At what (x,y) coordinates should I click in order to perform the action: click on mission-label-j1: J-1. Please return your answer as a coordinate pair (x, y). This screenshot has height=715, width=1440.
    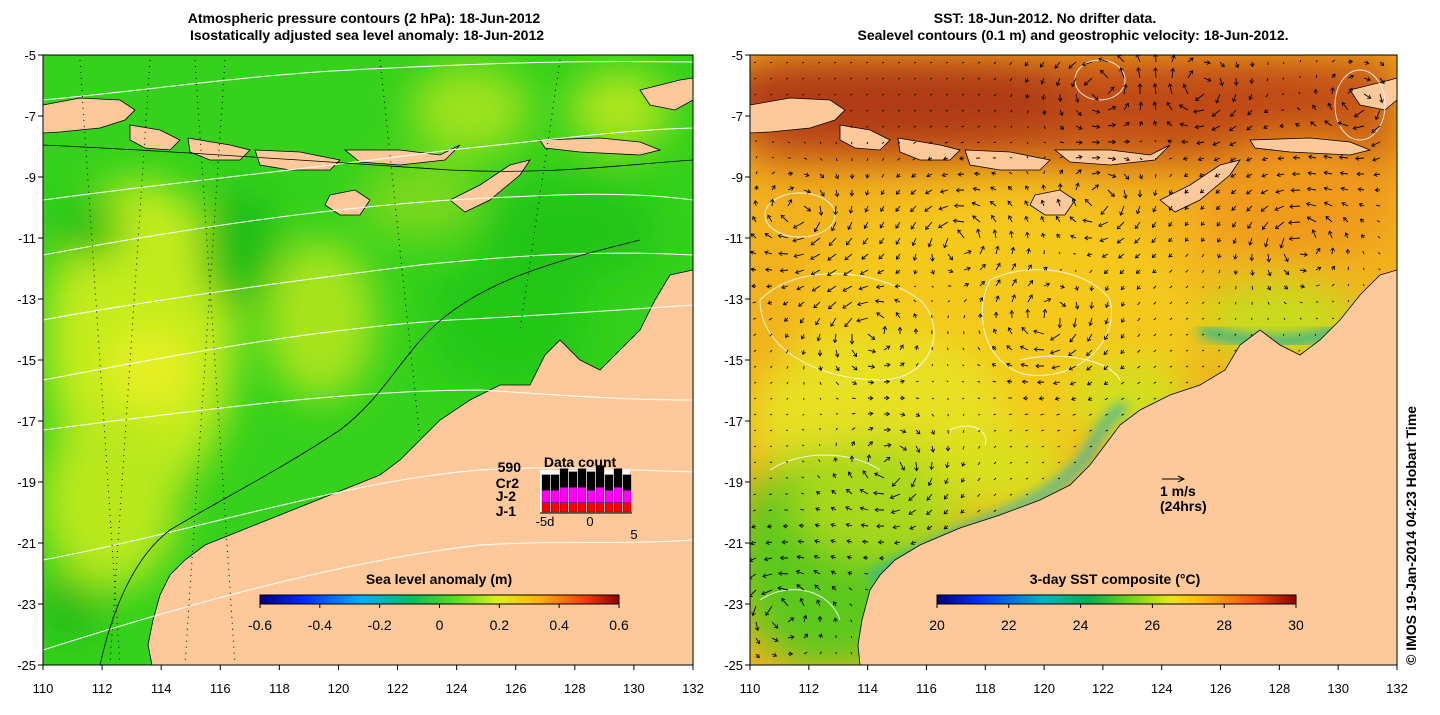
    Looking at the image, I should click on (506, 511).